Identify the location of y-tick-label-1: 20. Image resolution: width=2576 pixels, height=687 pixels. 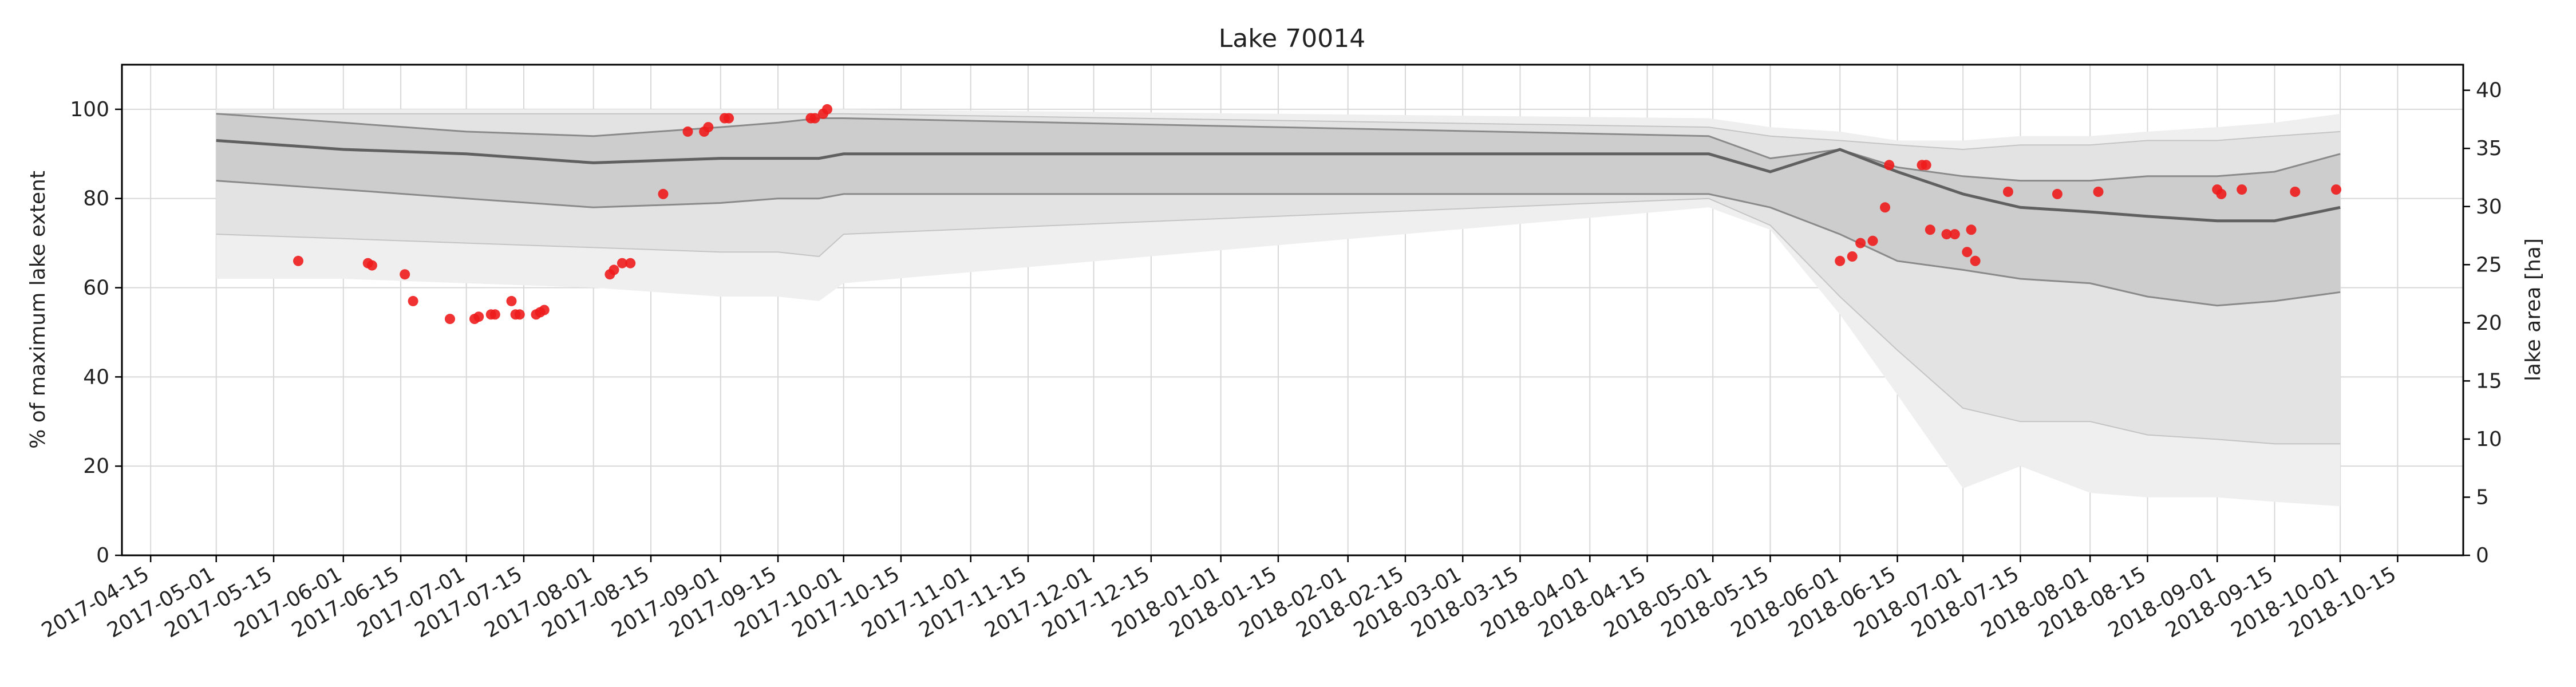
(96, 466).